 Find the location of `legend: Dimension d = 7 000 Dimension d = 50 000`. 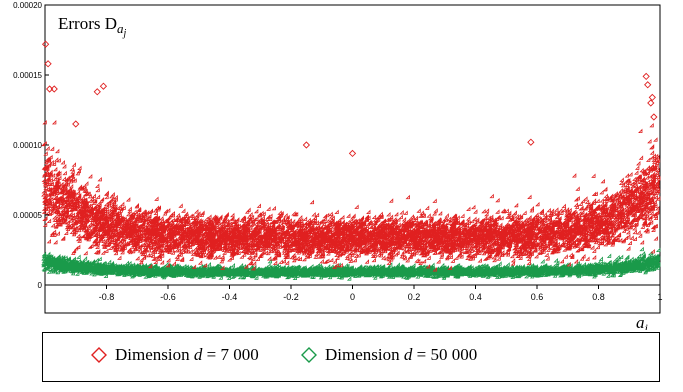

legend: Dimension d = 7 000 Dimension d = 50 000 is located at coordinates (351, 357).